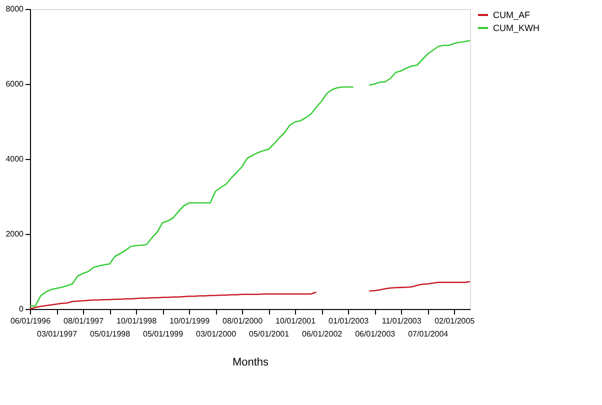 This screenshot has width=602, height=405. I want to click on x-tick-label: 05/01/1999, so click(163, 334).